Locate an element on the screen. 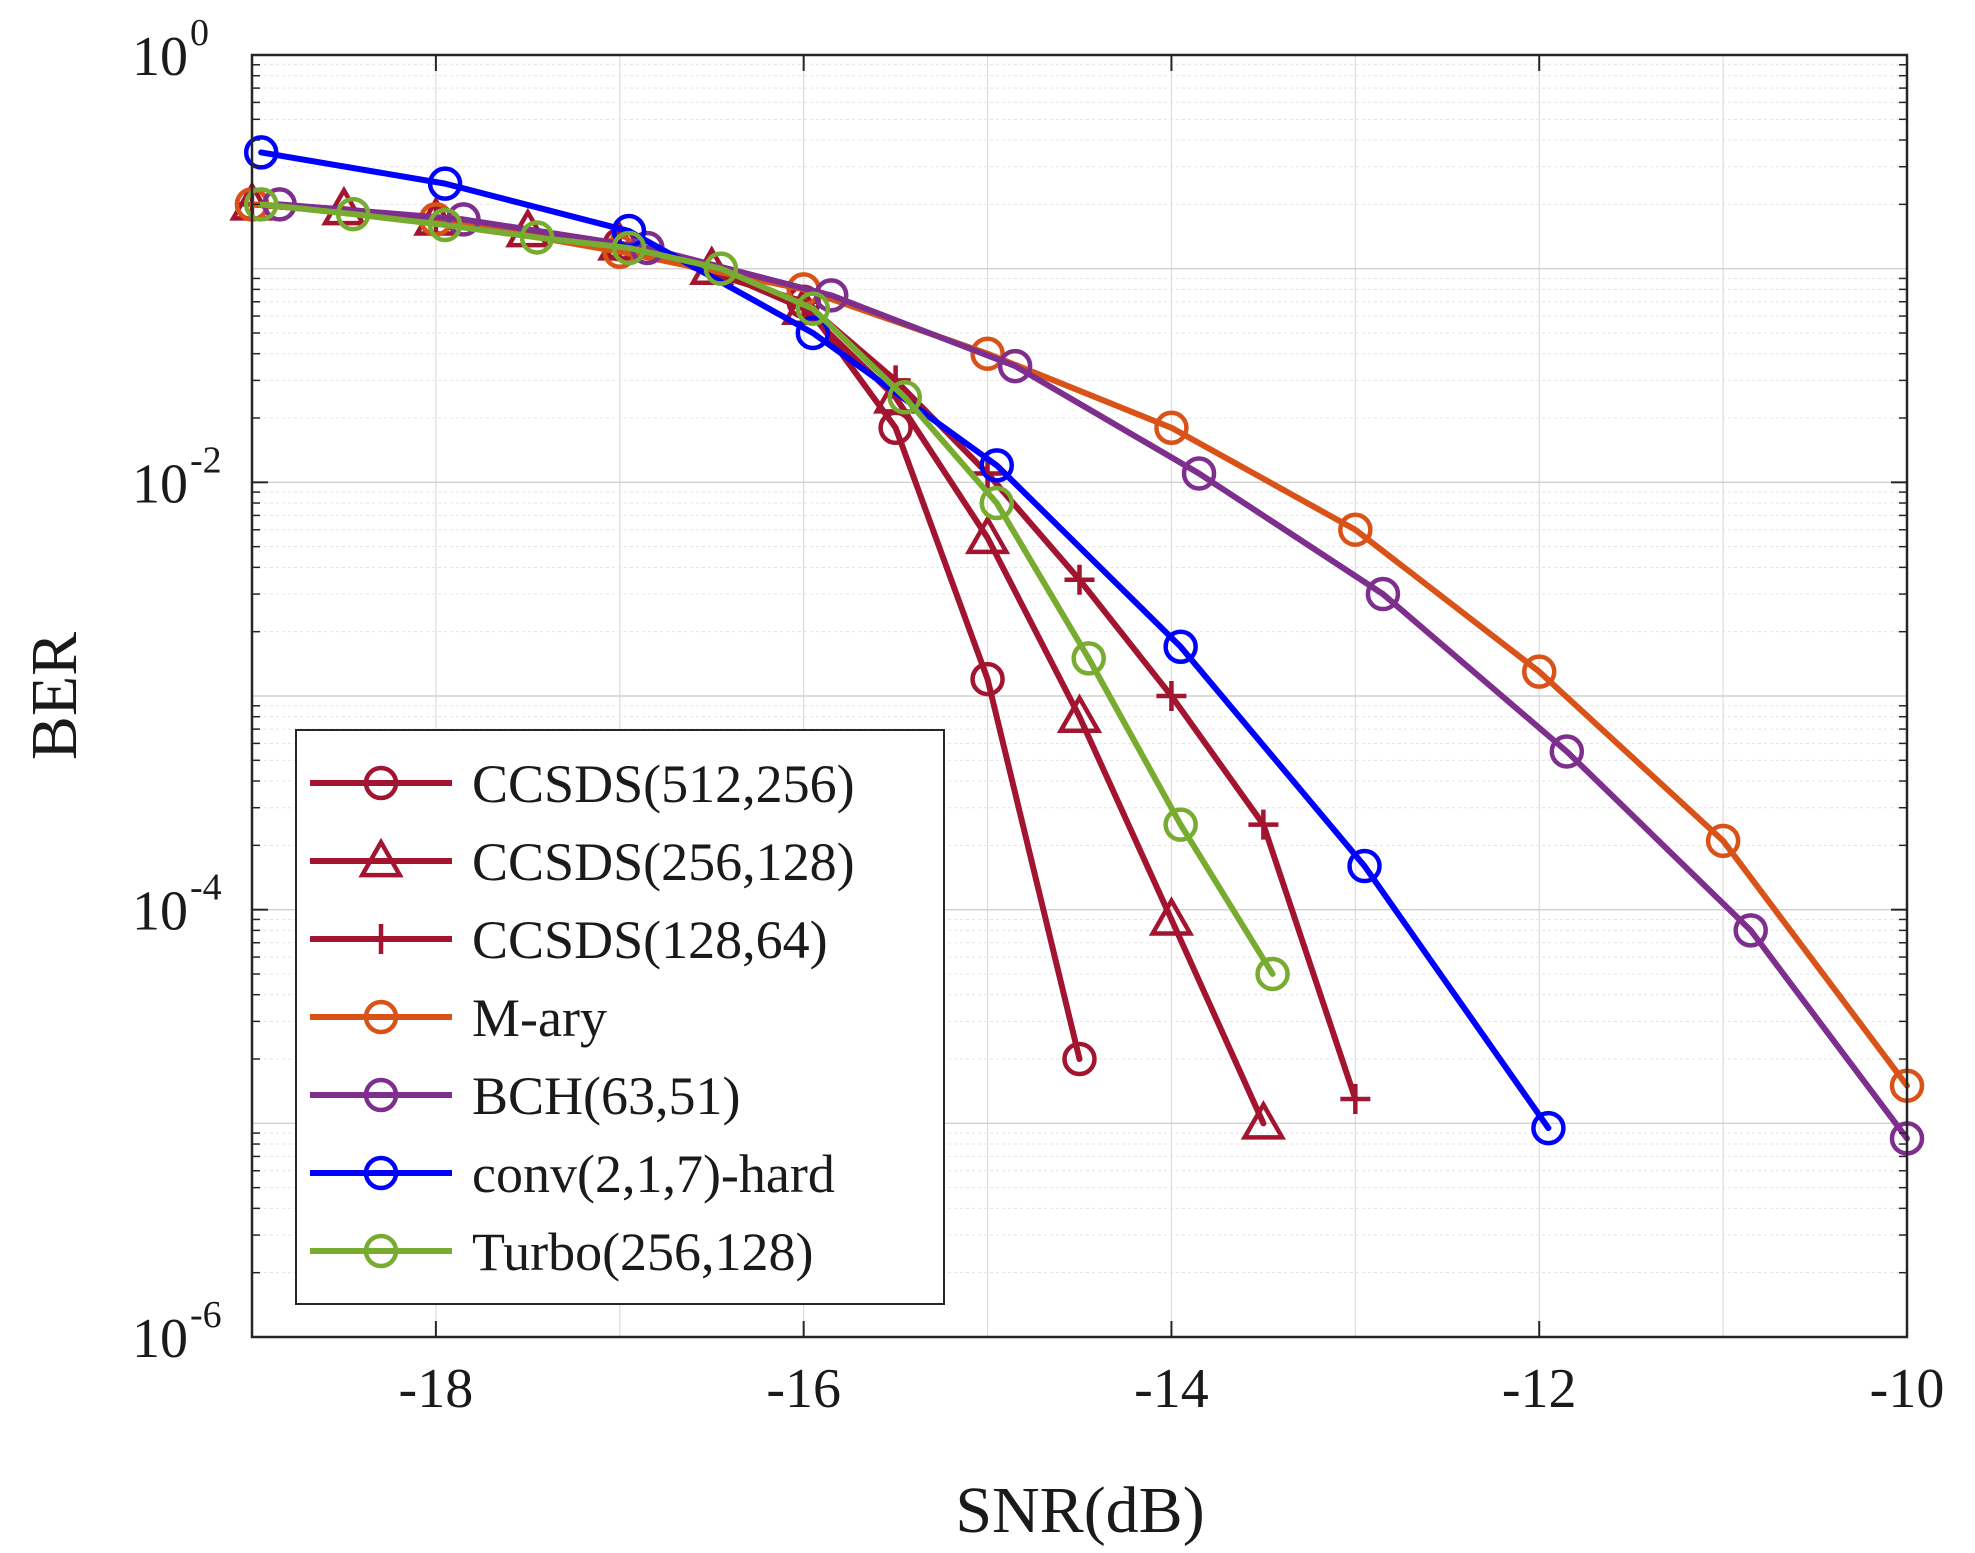 This screenshot has width=1975, height=1553. legend-label: CCSDS(128,64) is located at coordinates (650, 940).